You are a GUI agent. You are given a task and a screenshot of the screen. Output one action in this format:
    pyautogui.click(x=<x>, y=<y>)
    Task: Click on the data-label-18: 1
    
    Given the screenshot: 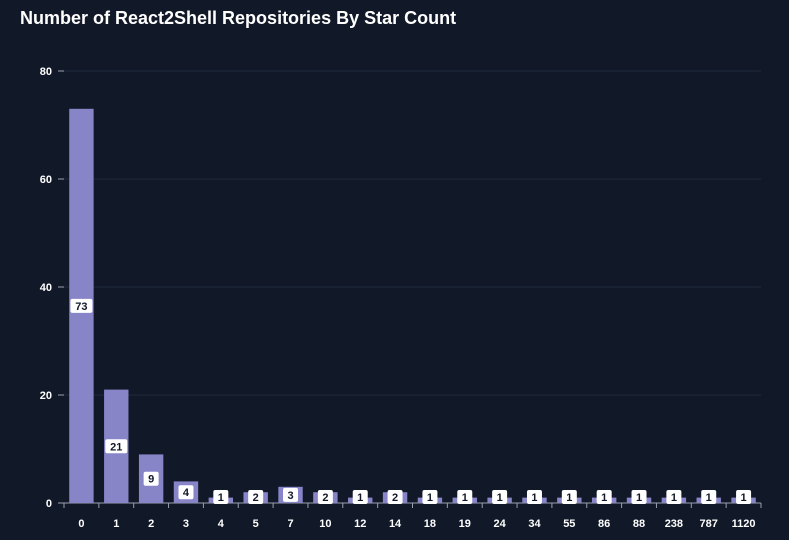 What is the action you would take?
    pyautogui.click(x=430, y=498)
    